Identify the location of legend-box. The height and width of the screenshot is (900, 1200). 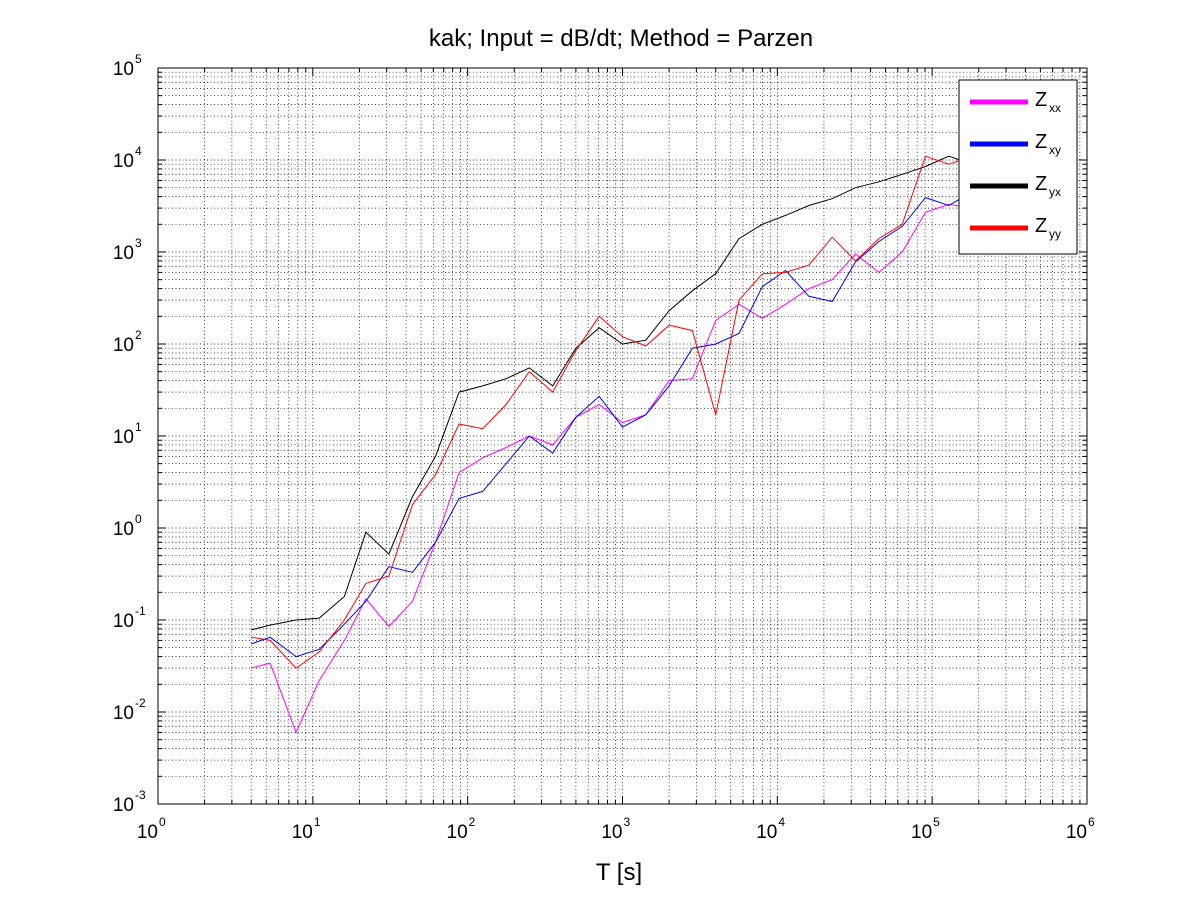
(1018, 167).